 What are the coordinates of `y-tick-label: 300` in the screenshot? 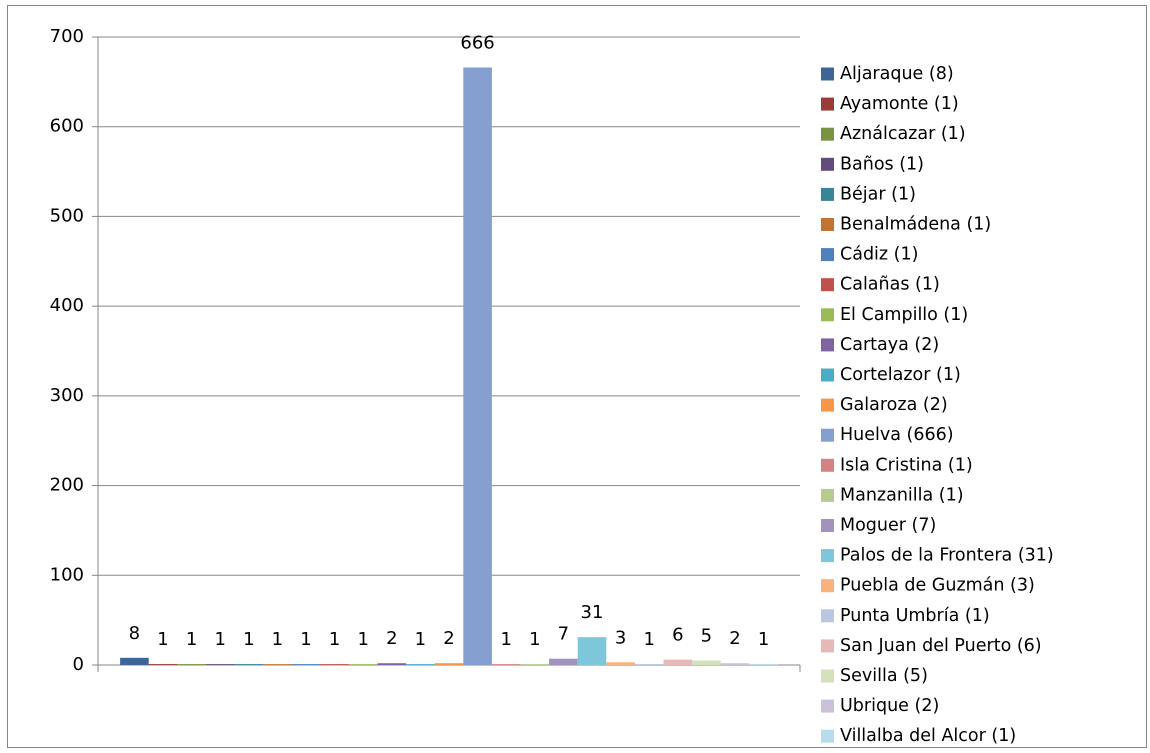 It's located at (67, 395).